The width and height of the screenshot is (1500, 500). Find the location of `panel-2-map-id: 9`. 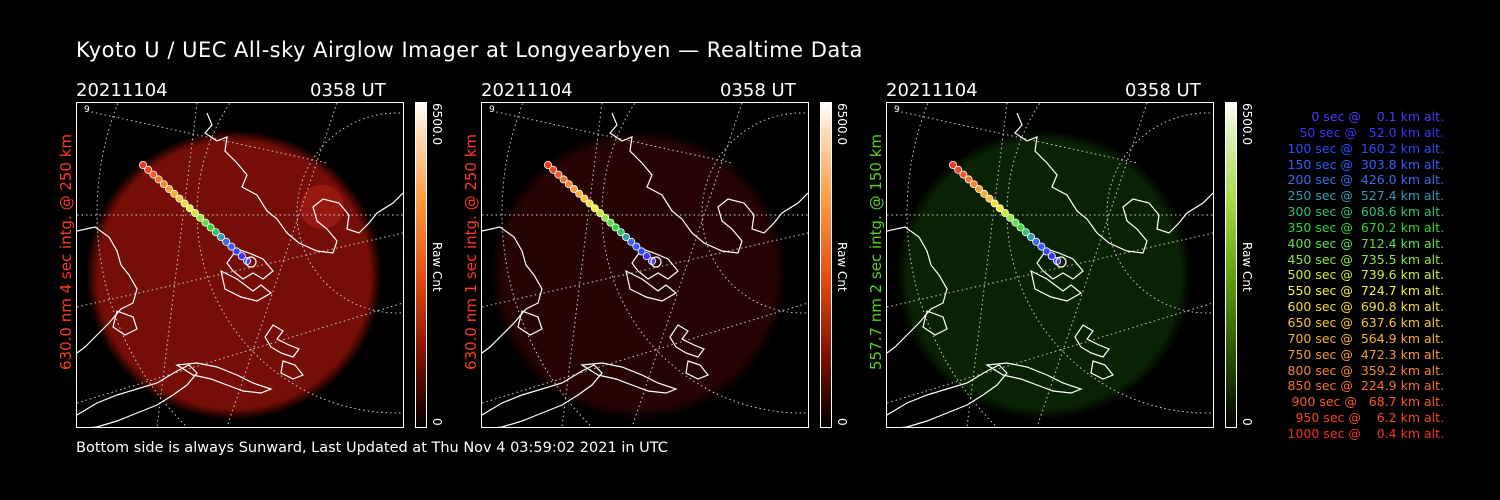

panel-2-map-id: 9 is located at coordinates (492, 110).